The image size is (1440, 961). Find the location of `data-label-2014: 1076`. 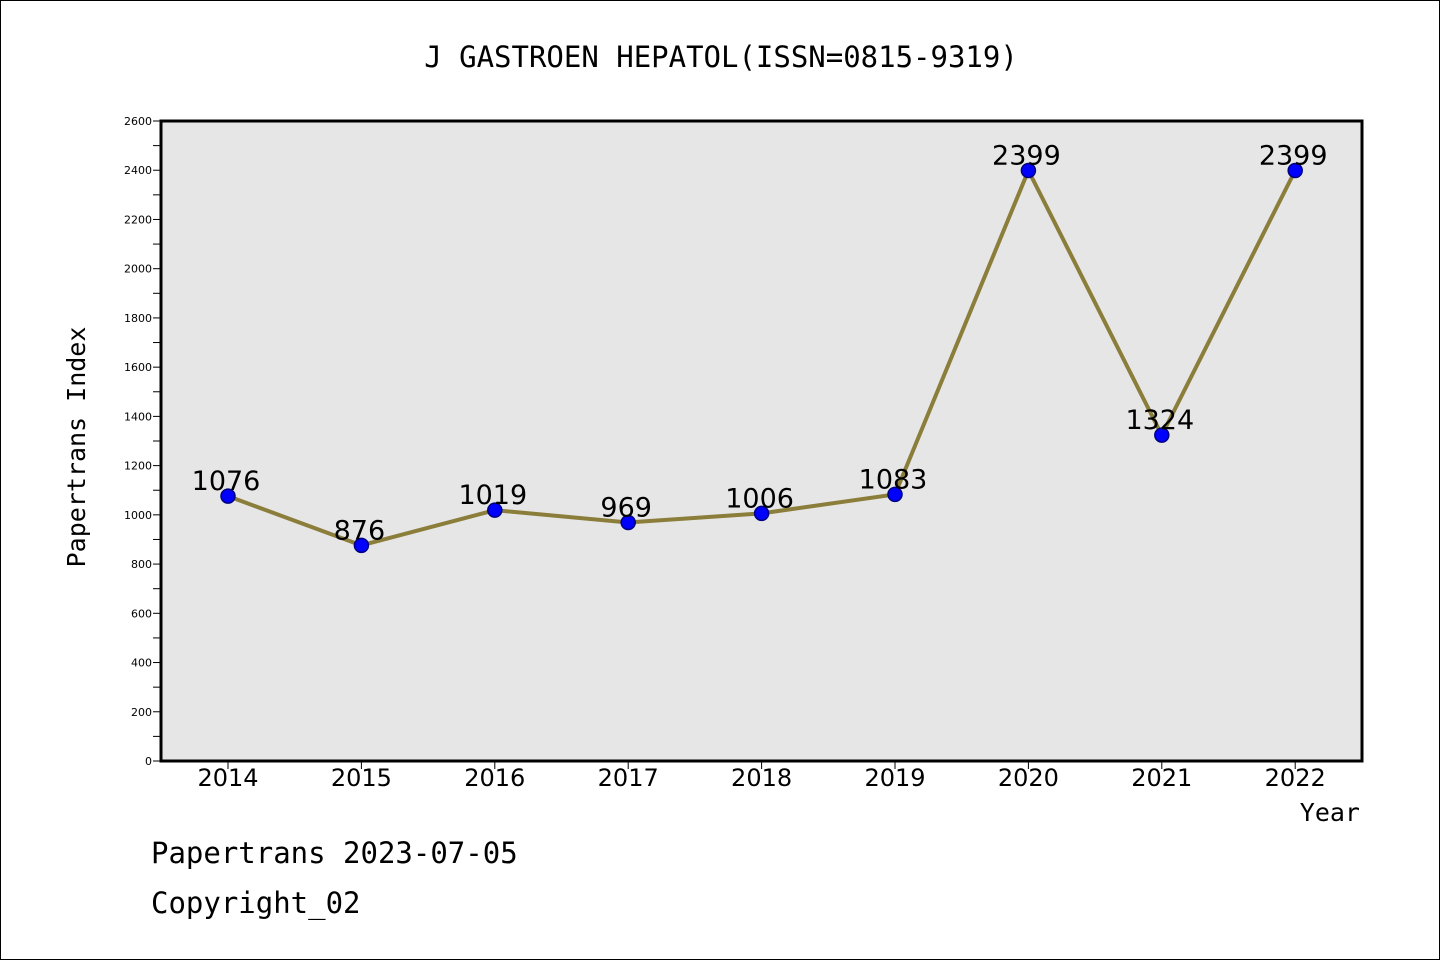

data-label-2014: 1076 is located at coordinates (226, 481).